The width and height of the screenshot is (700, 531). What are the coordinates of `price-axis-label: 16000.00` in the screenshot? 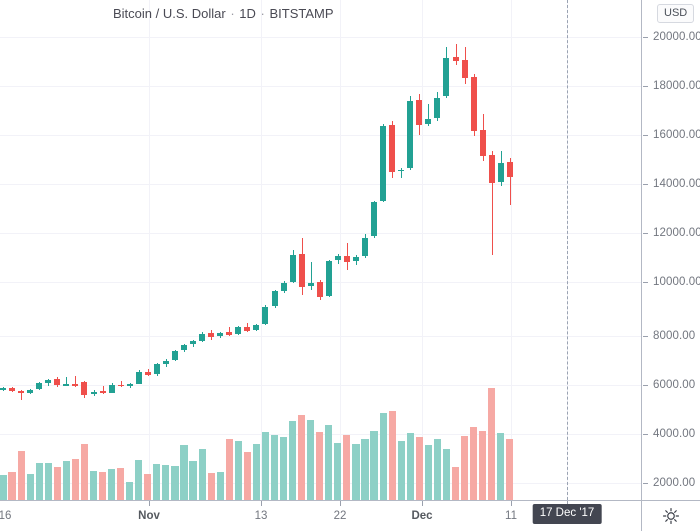 It's located at (676, 135).